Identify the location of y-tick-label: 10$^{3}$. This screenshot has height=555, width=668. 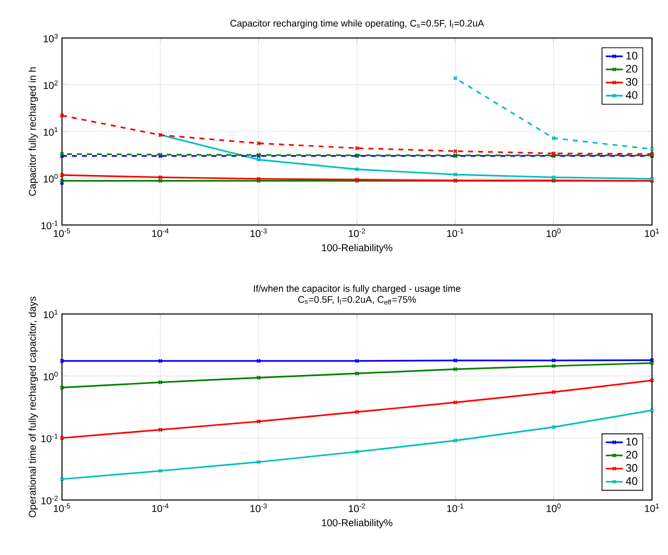
(51, 38).